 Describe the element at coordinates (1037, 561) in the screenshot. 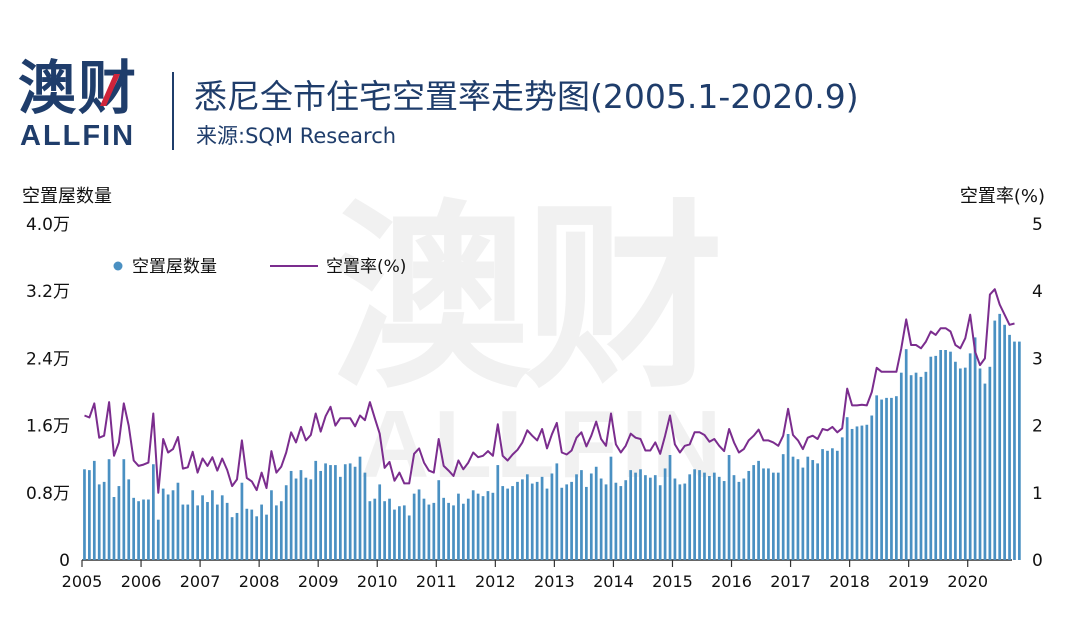

I see `y-right-tick-label: 0` at that location.